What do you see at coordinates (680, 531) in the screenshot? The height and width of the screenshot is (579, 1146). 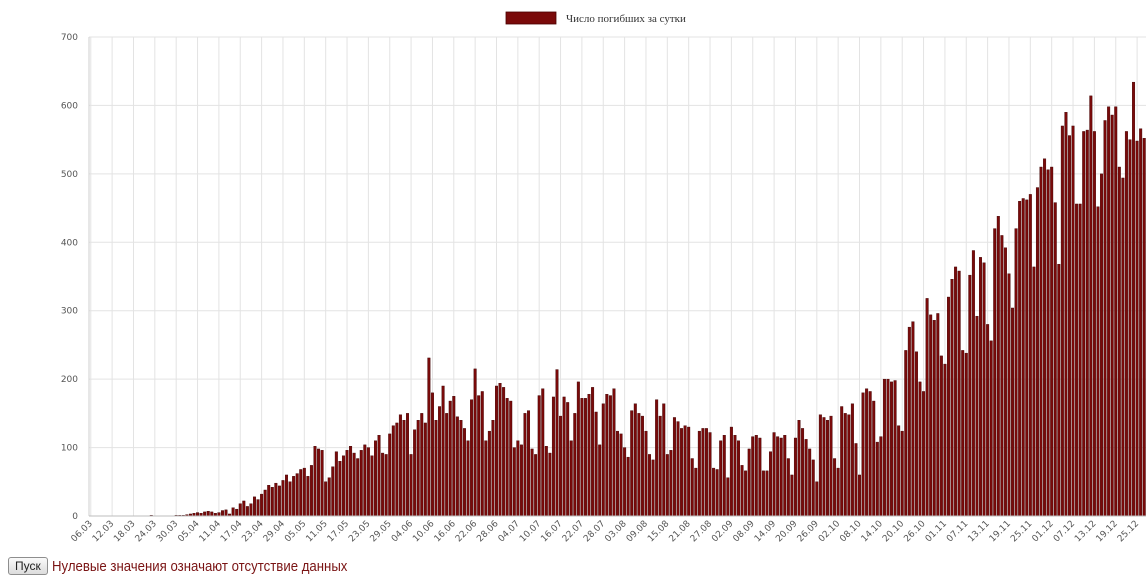 I see `x-tick-label: 21.08` at bounding box center [680, 531].